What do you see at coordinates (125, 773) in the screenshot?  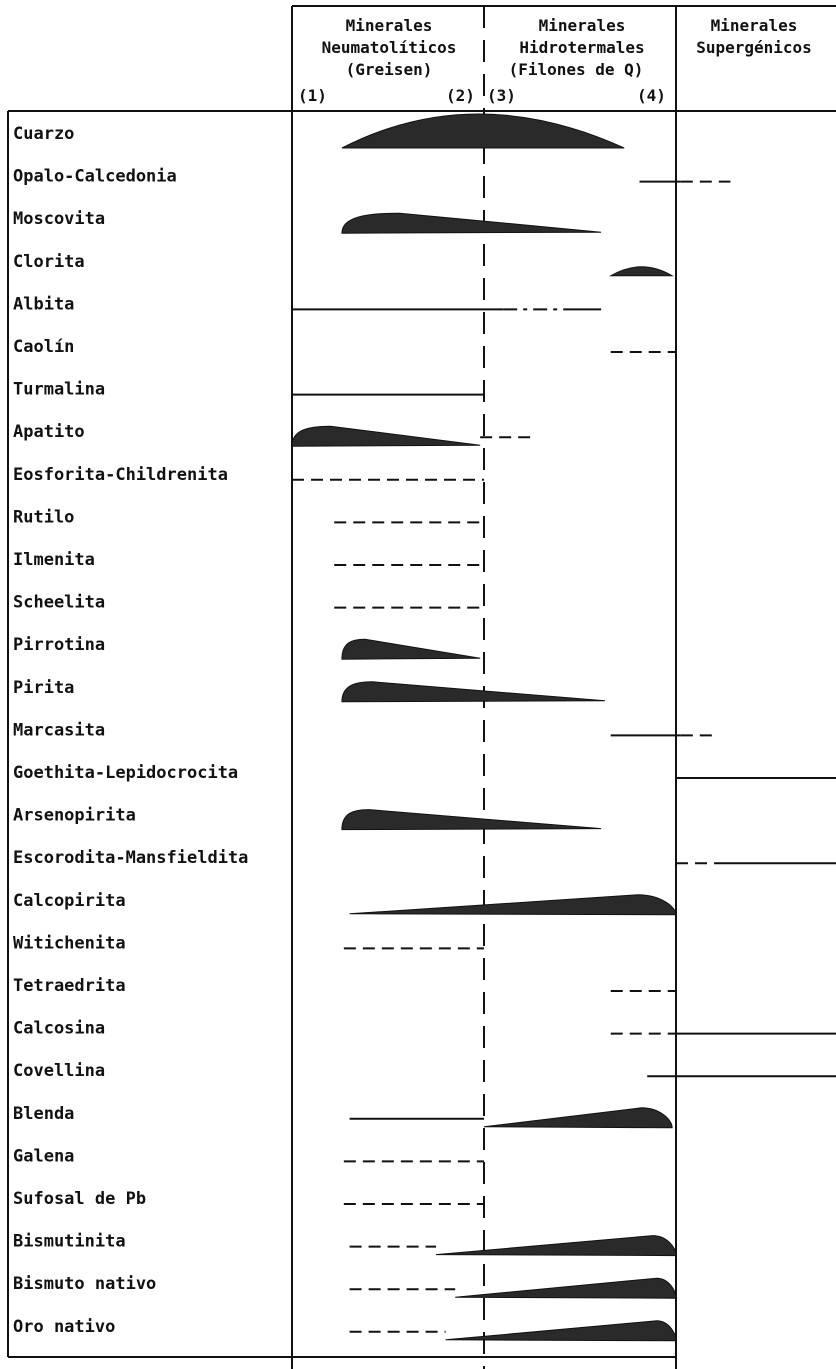 I see `mineral-label: Goethita-Lepidocrocita` at bounding box center [125, 773].